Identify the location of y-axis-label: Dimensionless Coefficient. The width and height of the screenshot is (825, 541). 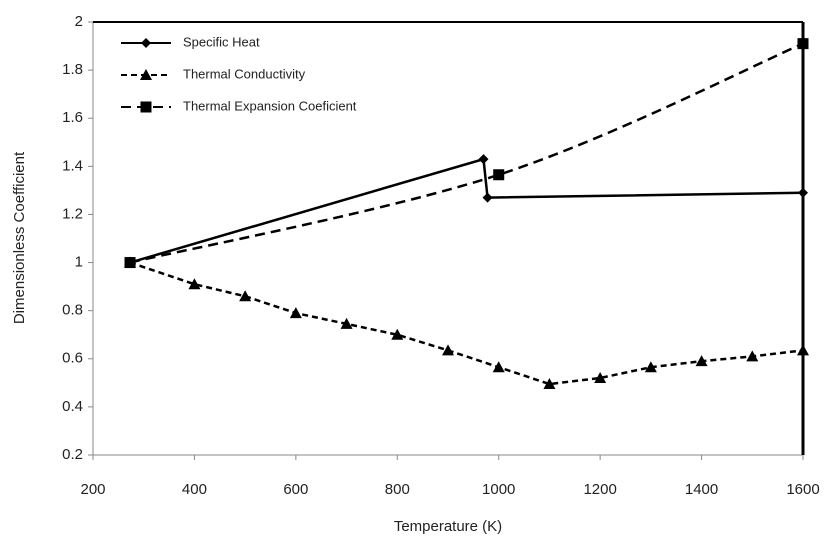
(19, 237).